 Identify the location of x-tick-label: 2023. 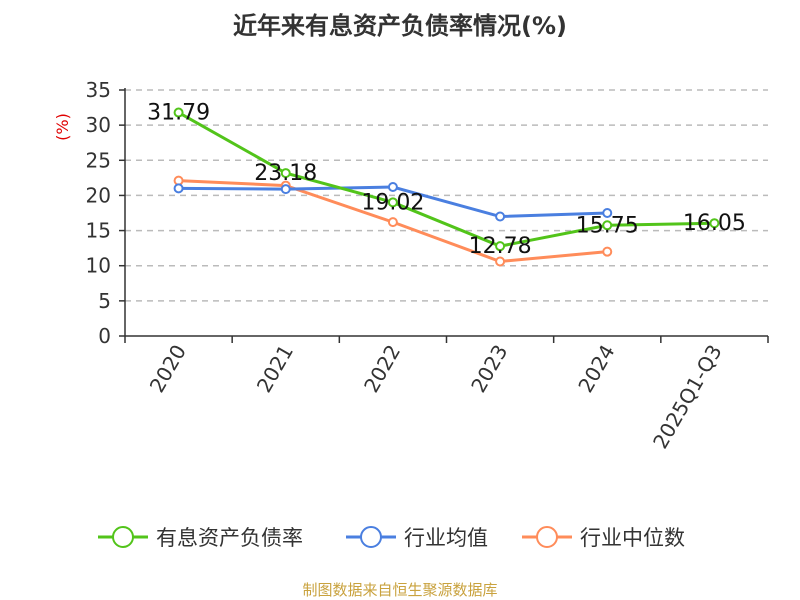
(489, 369).